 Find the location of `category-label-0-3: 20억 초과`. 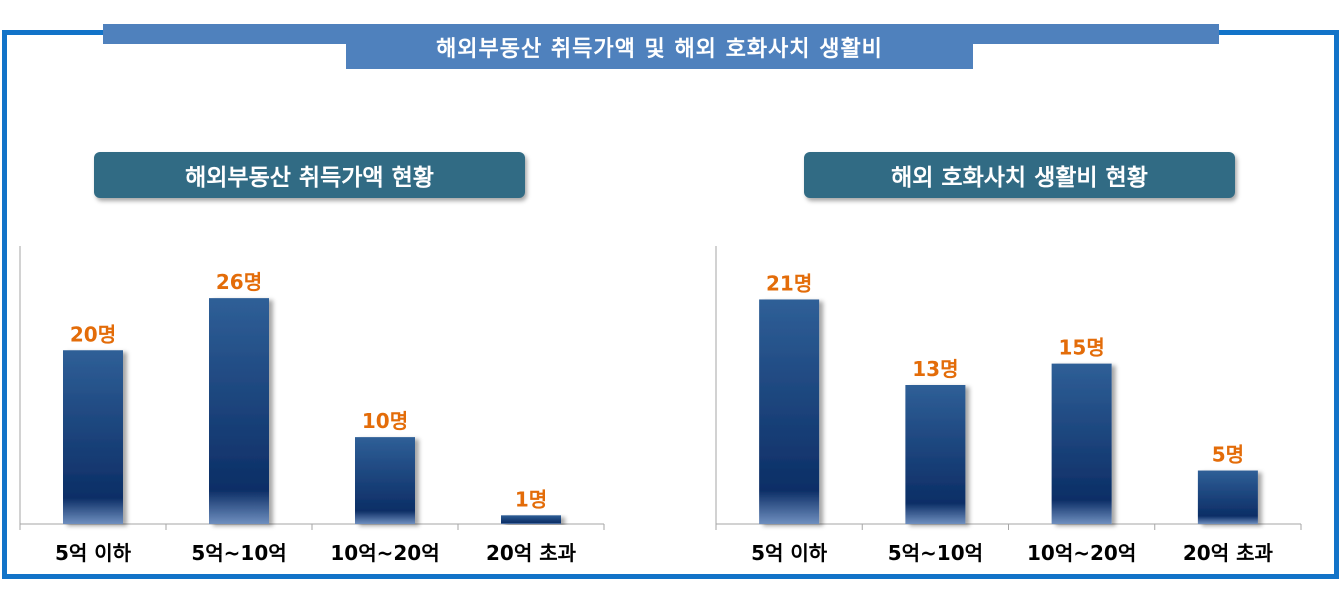

category-label-0-3: 20억 초과 is located at coordinates (531, 553).